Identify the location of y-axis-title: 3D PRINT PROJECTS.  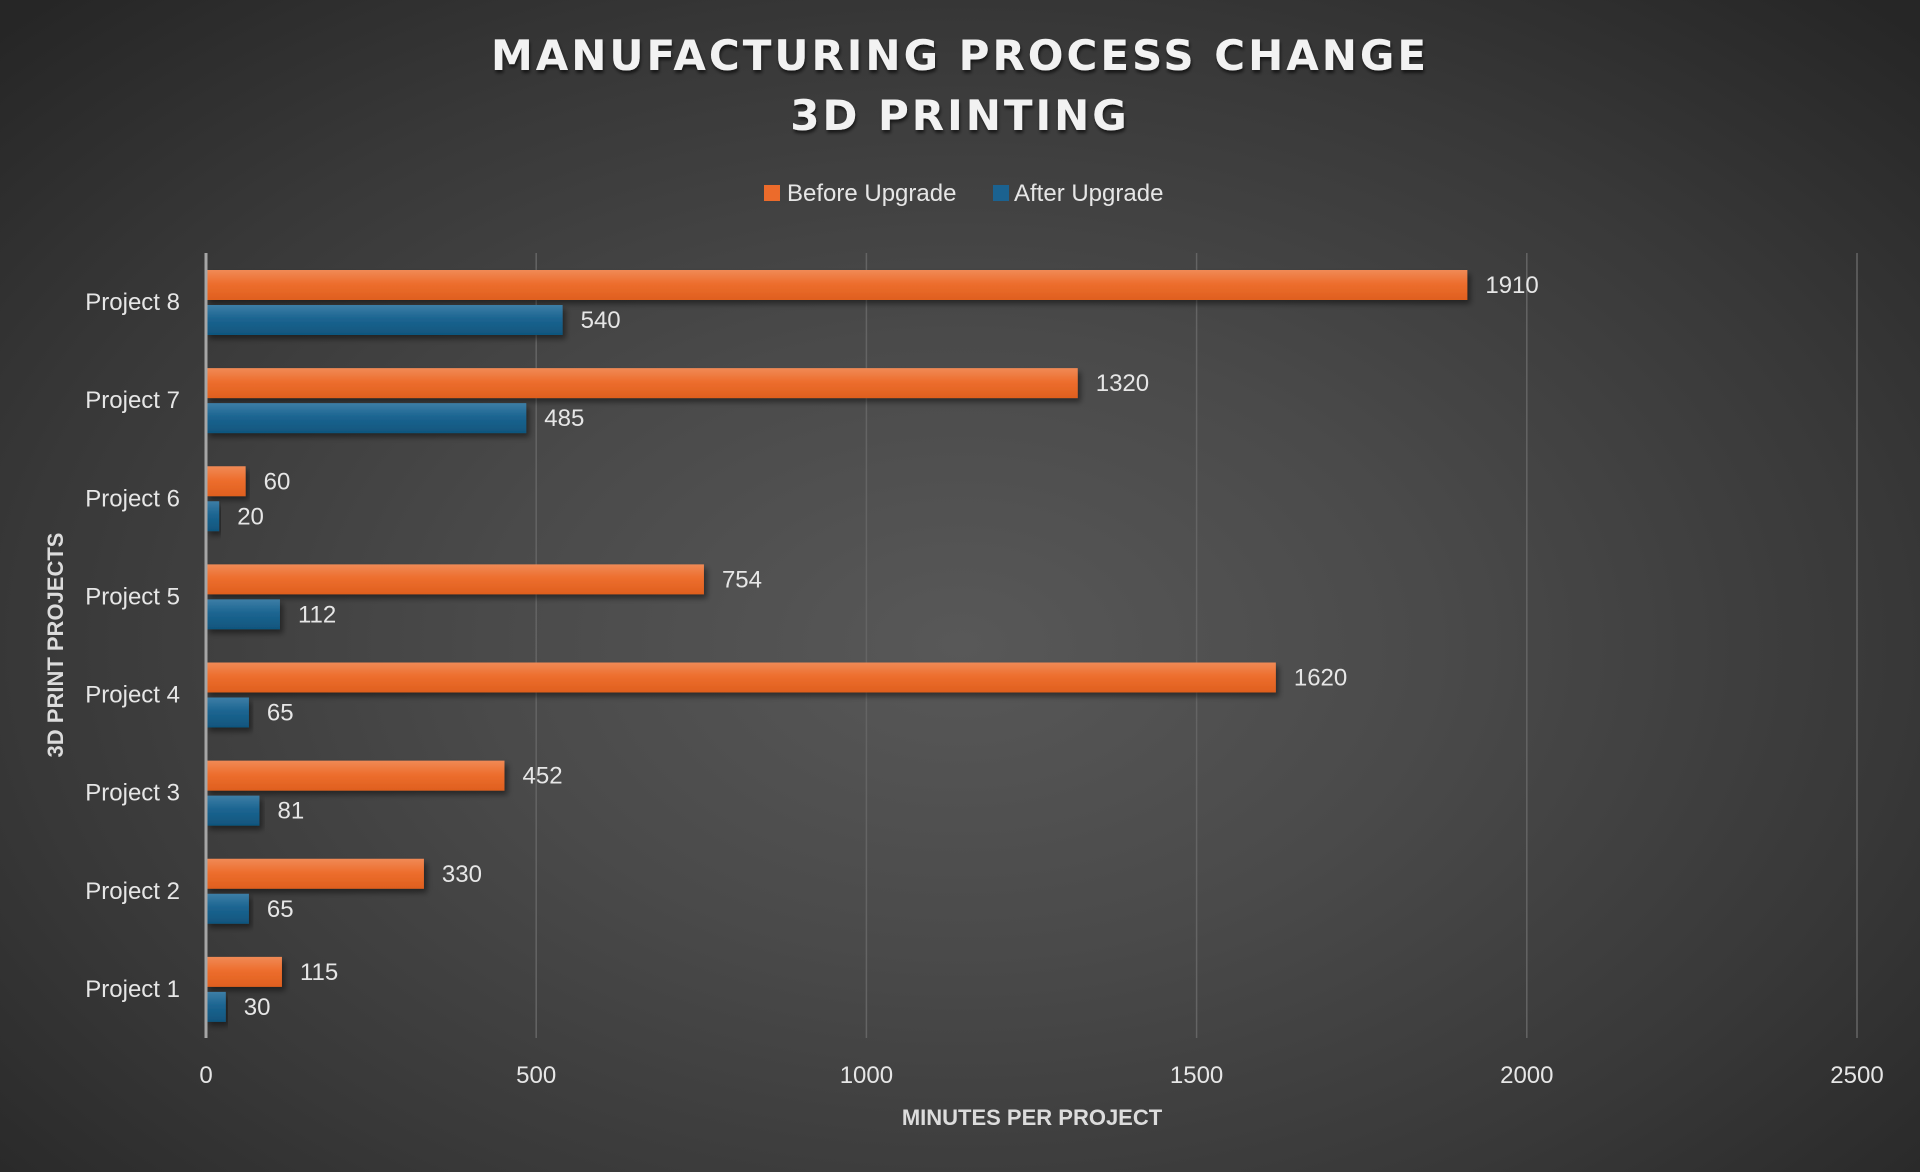
(55, 645).